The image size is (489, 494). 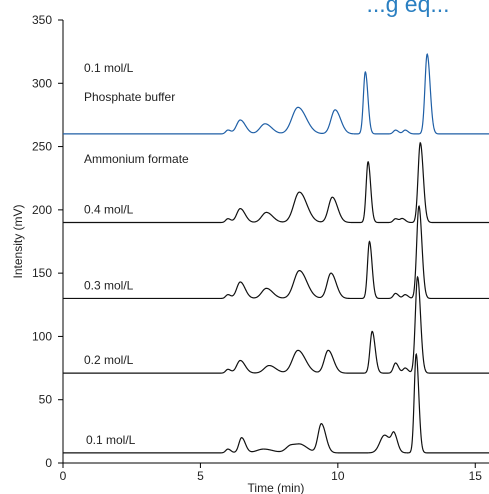 I want to click on annotation-phosphate-buffer: Phosphate buffer, so click(x=129, y=97).